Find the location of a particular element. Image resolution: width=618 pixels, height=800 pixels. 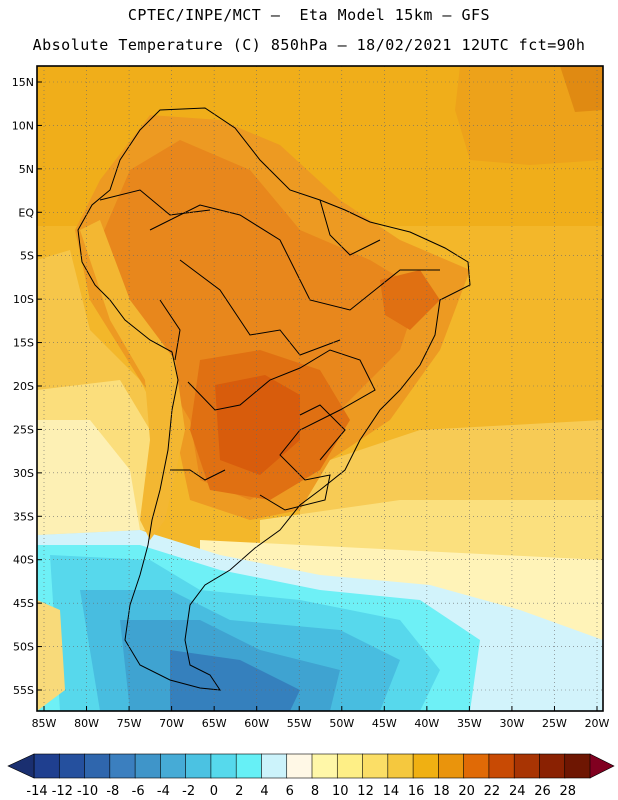

lat-label: 35S is located at coordinates (23, 516).